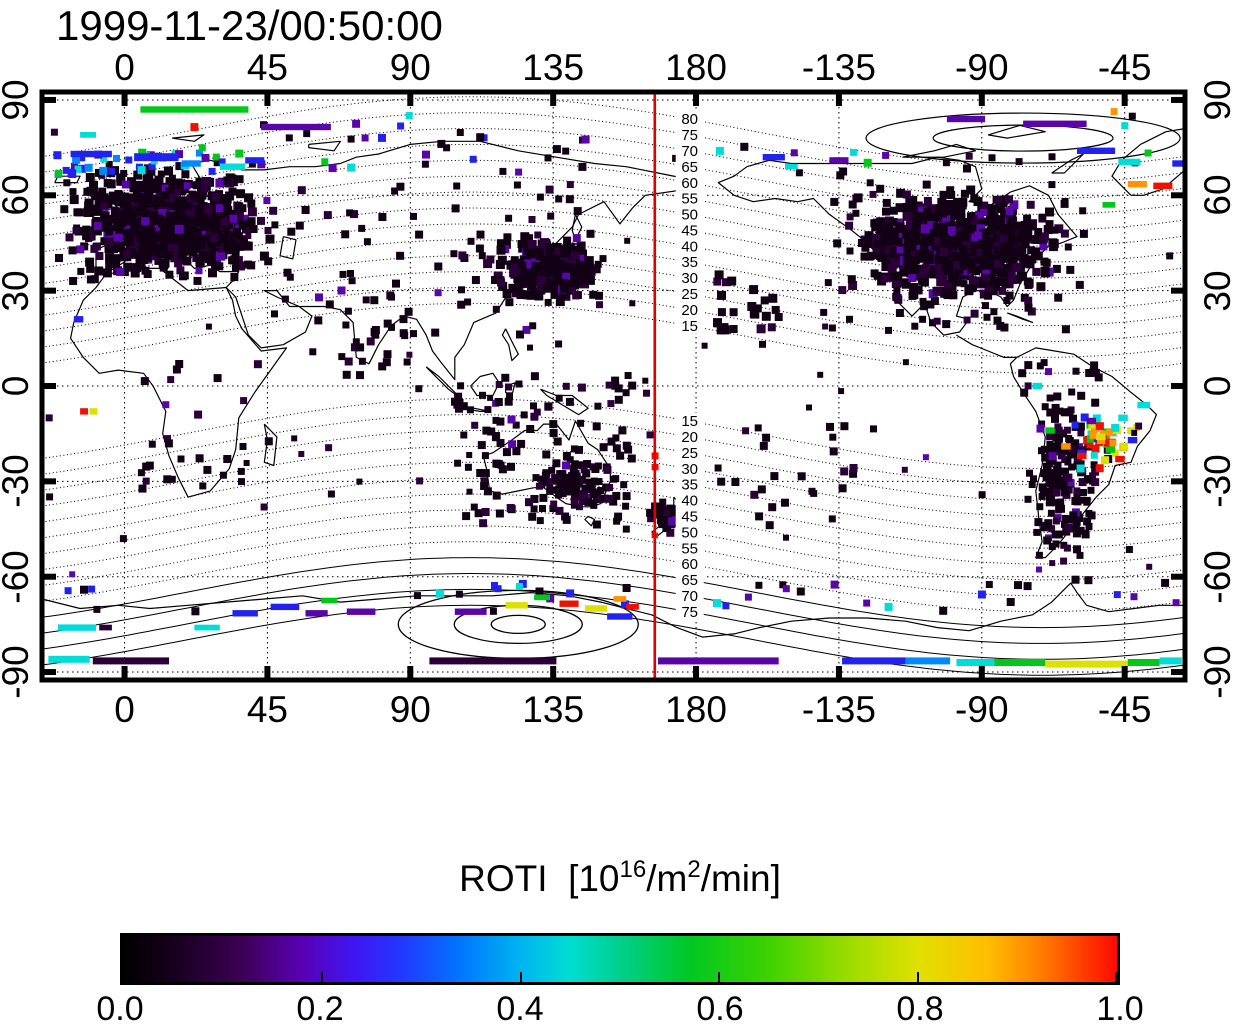 Image resolution: width=1240 pixels, height=1024 pixels. I want to click on lat-tick-label-right: -90, so click(1217, 672).